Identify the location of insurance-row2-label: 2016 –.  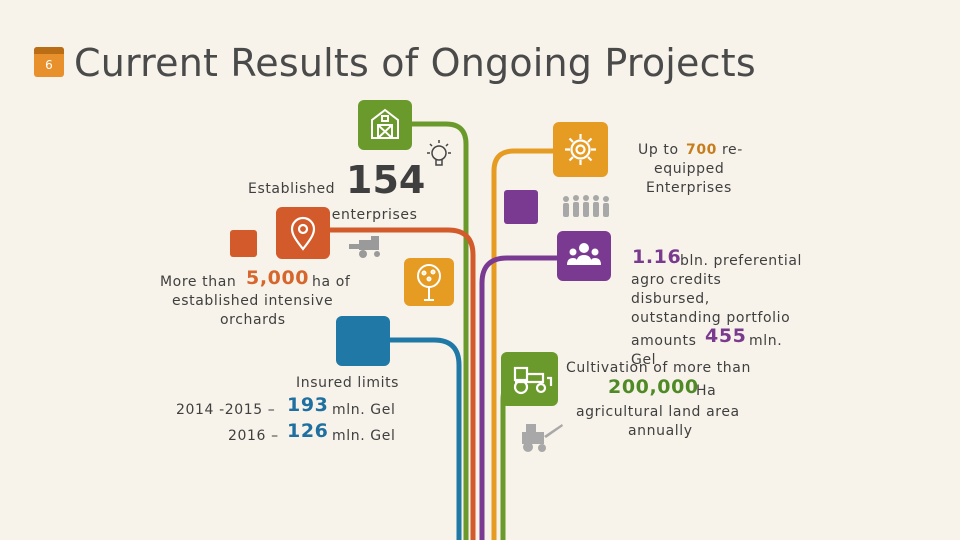
(253, 436).